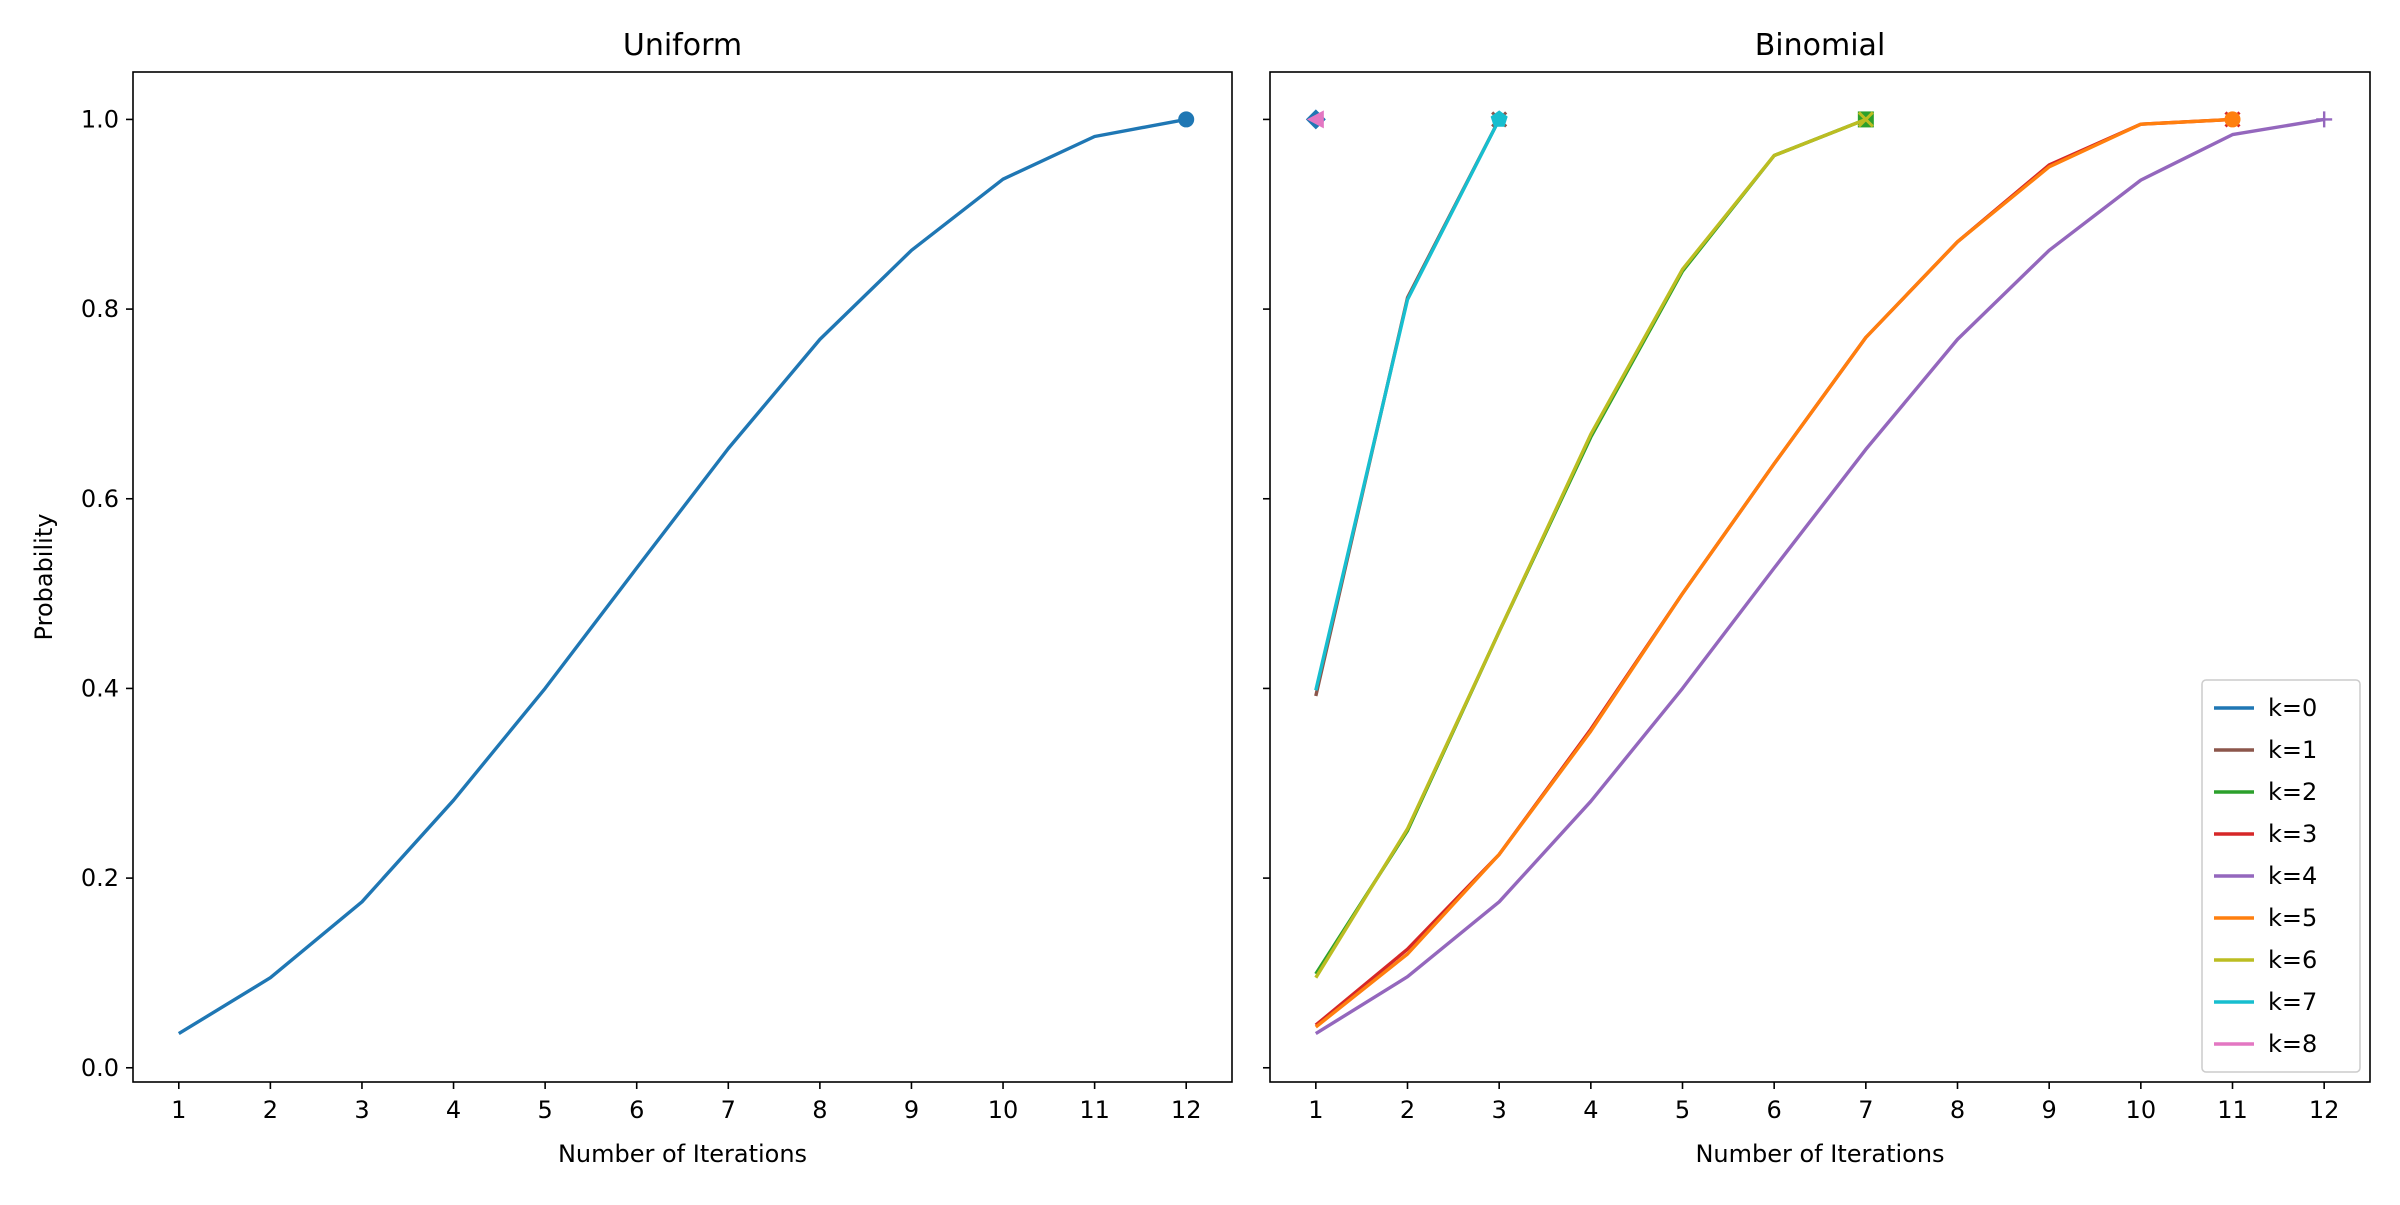 Image resolution: width=2400 pixels, height=1205 pixels. What do you see at coordinates (100, 878) in the screenshot?
I see `y-tick-label: 0.2` at bounding box center [100, 878].